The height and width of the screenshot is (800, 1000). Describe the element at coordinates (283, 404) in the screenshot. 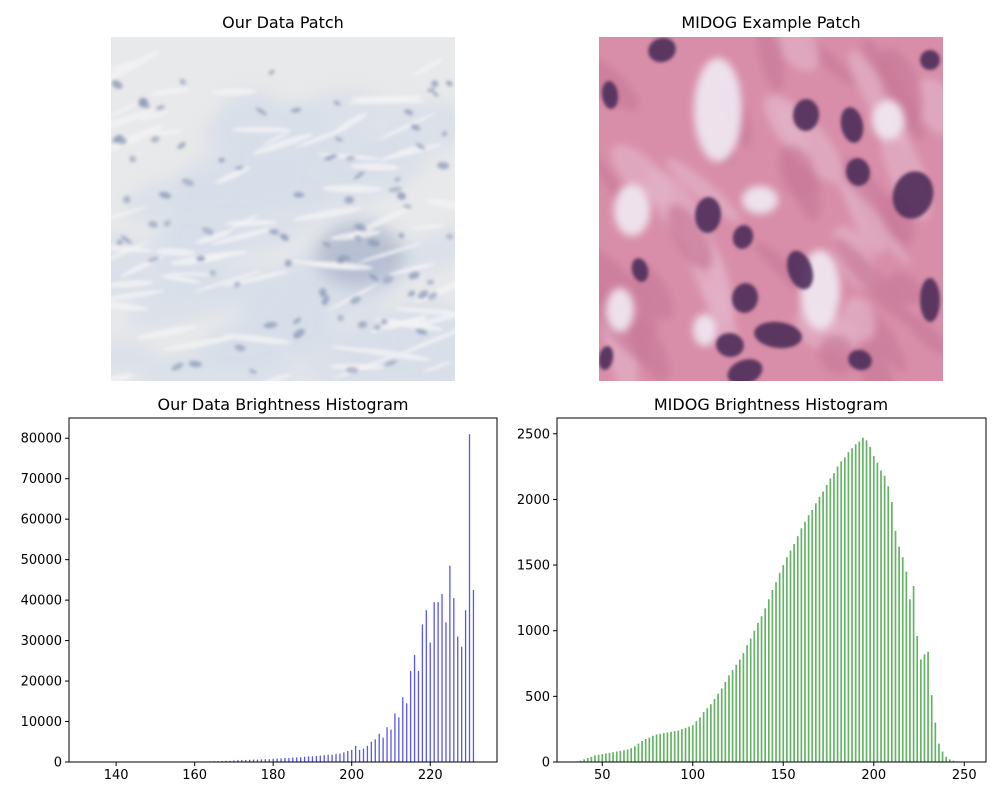

I see `hist-a-title: Our Data Brightness Histogram` at that location.